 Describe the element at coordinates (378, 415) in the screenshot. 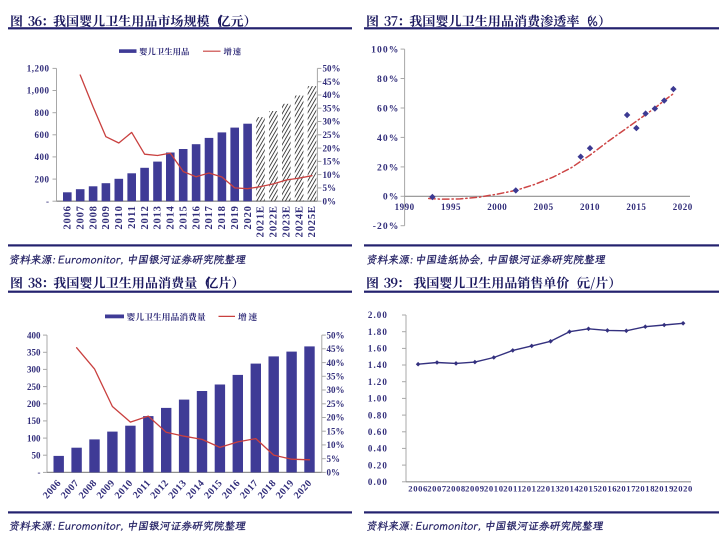

I see `svg-text: 0.80` at that location.